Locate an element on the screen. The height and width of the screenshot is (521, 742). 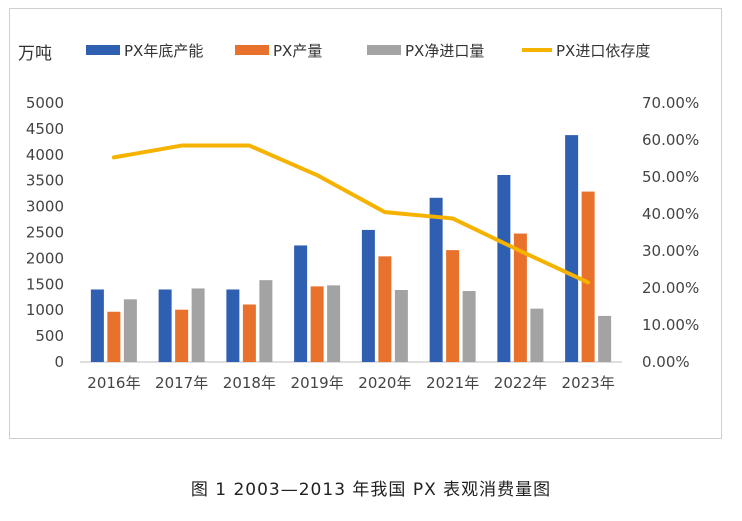
left-tick-label: 3000 is located at coordinates (45, 207).